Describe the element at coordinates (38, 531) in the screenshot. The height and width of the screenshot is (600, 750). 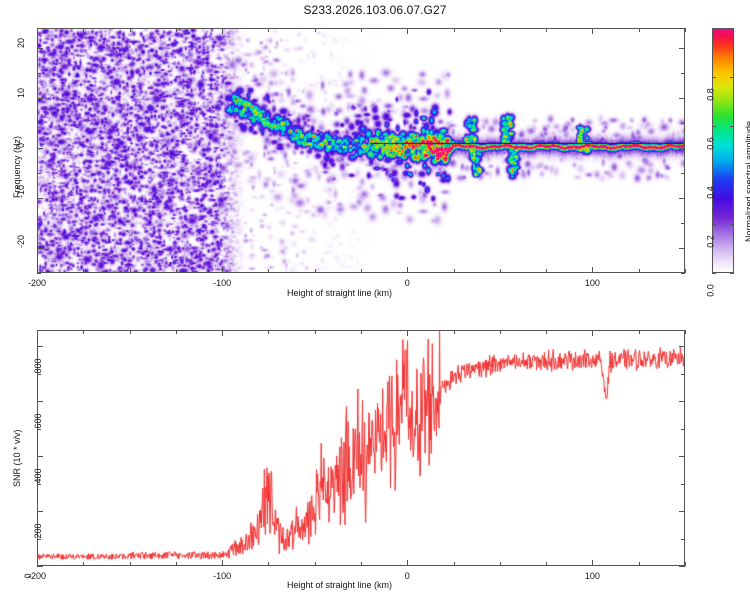
I see `snr-ytick-label: 200` at that location.